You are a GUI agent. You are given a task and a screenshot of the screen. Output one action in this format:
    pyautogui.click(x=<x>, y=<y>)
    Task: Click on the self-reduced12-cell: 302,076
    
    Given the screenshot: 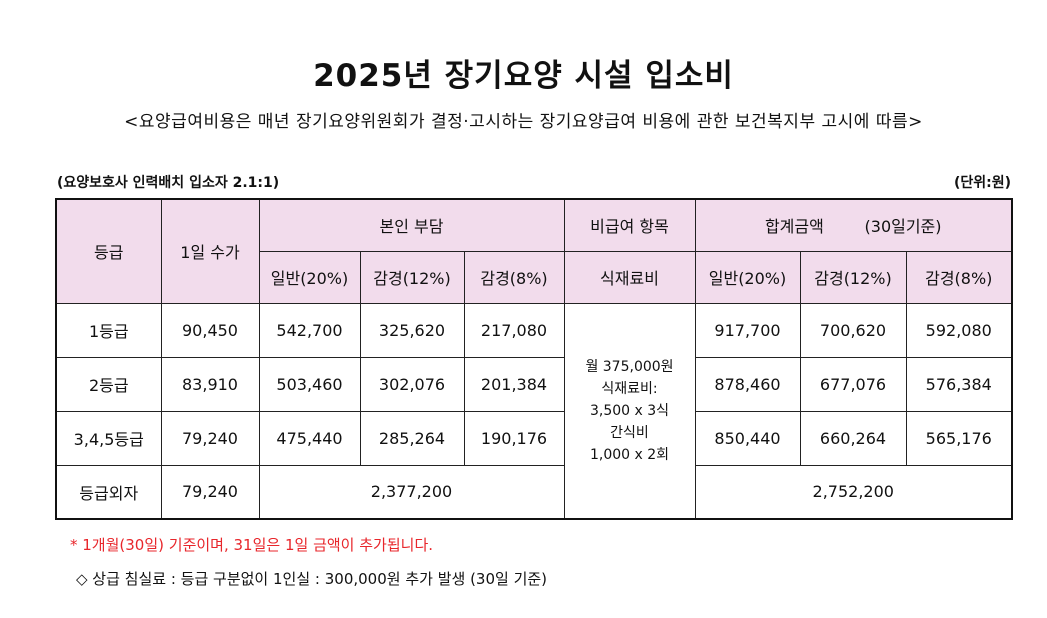 What is the action you would take?
    pyautogui.click(x=412, y=384)
    